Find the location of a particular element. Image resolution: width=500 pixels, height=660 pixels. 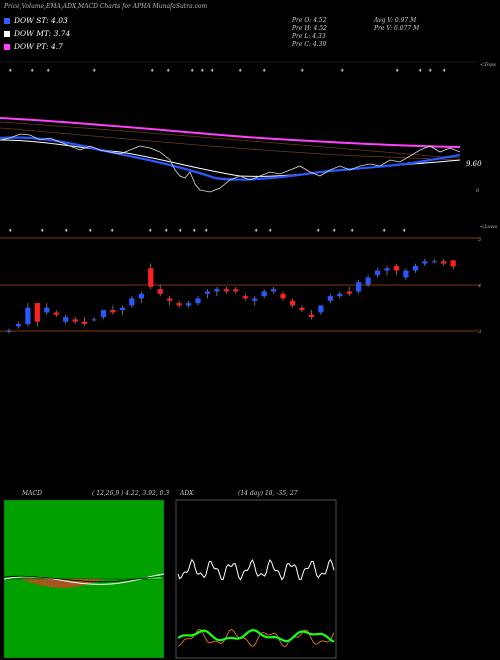

macd-panel is located at coordinates (84, 579).